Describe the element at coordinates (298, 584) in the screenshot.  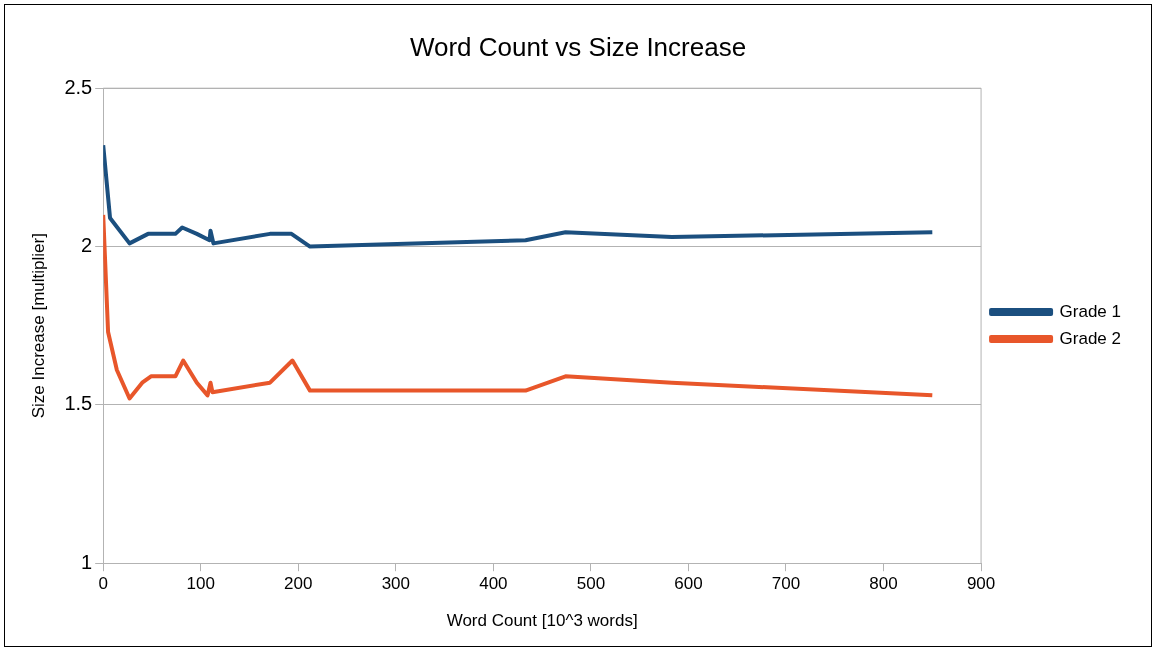
I see `x-tick-label: 200` at that location.